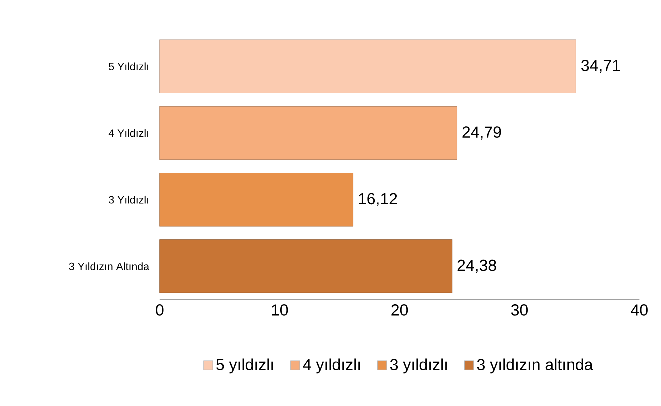  Describe the element at coordinates (331, 366) in the screenshot. I see `legend-label: 4 yıldızlı` at that location.